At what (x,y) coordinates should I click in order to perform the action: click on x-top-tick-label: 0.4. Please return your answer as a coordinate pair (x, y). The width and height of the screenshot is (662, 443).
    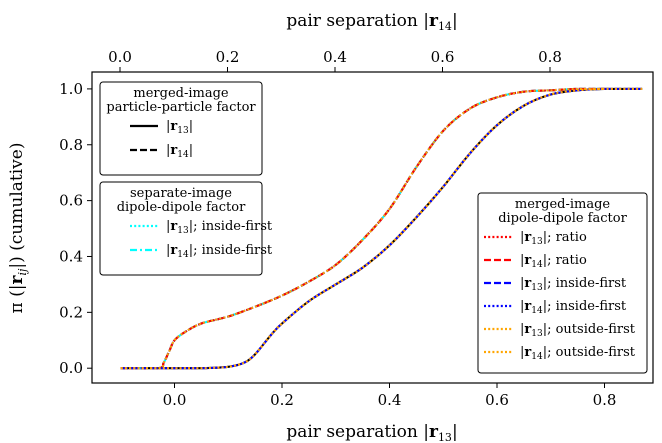
    Looking at the image, I should click on (335, 57).